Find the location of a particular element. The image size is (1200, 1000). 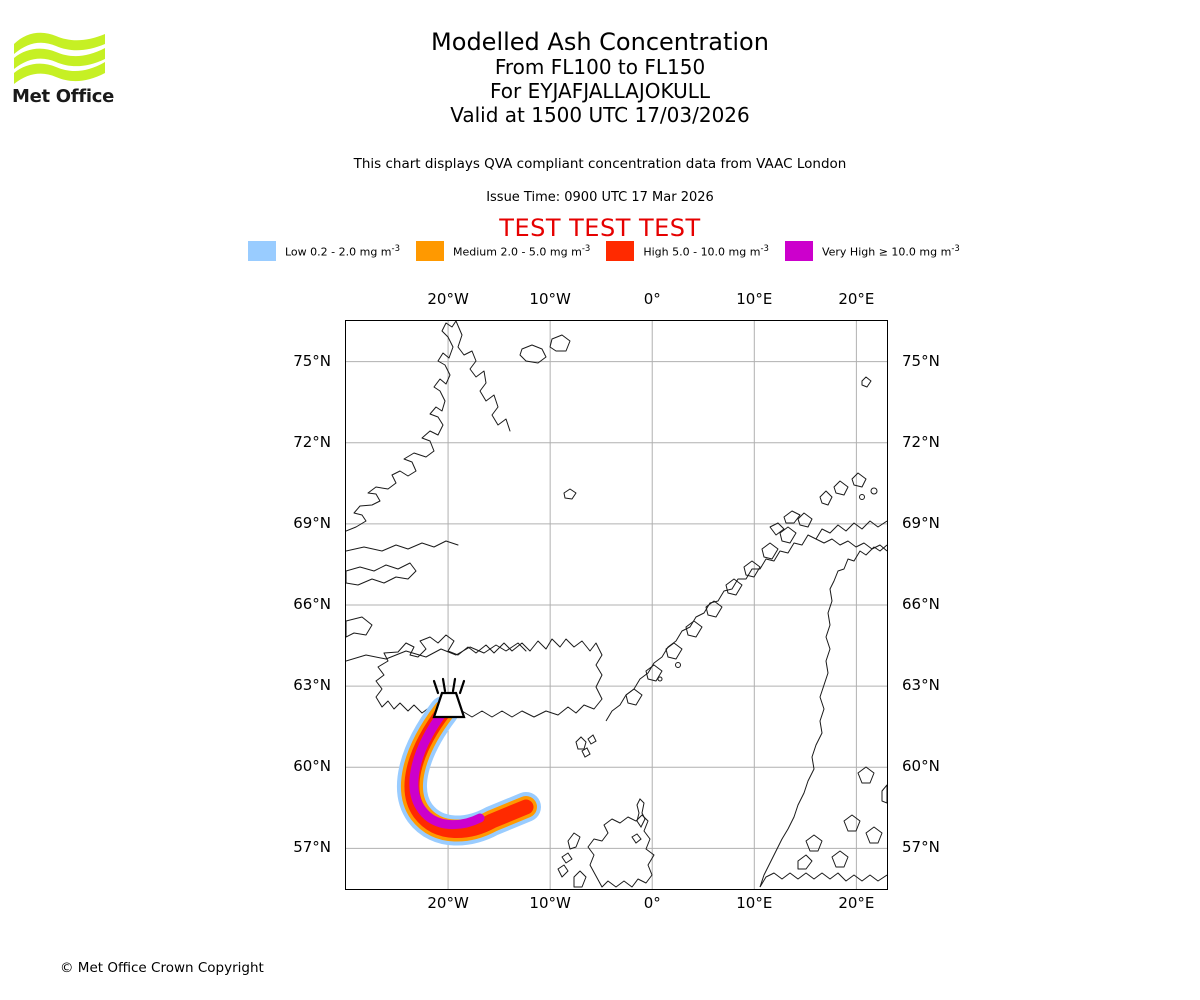

ash-plume is located at coordinates (469, 771).